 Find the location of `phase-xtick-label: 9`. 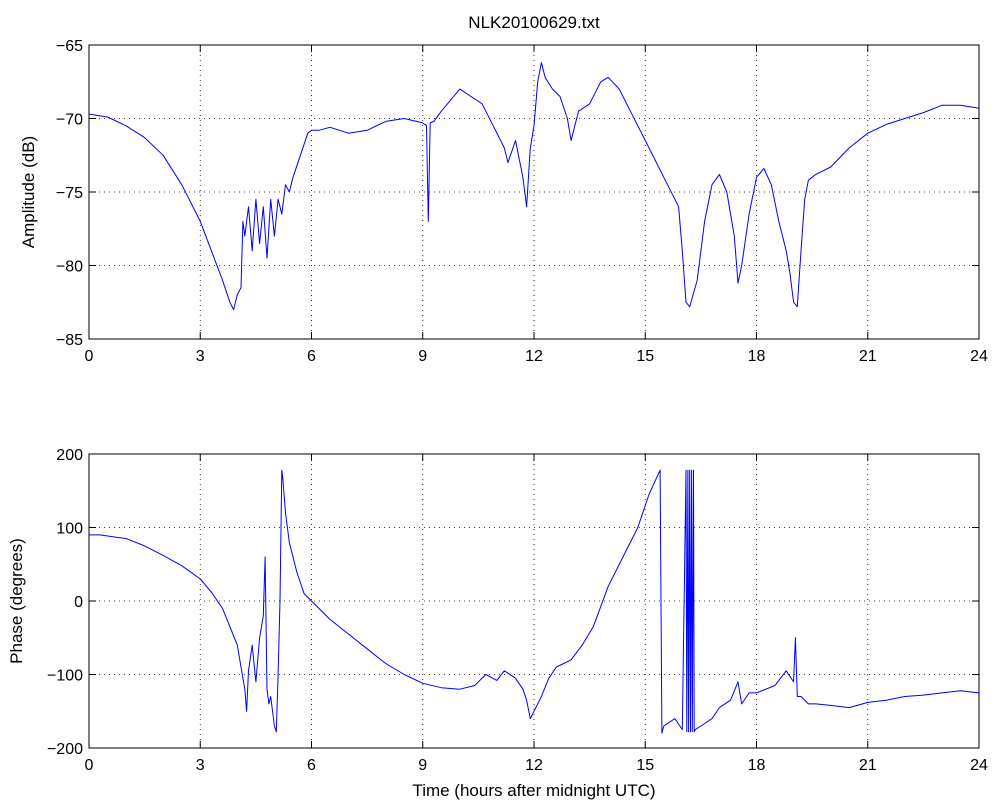

phase-xtick-label: 9 is located at coordinates (422, 765).